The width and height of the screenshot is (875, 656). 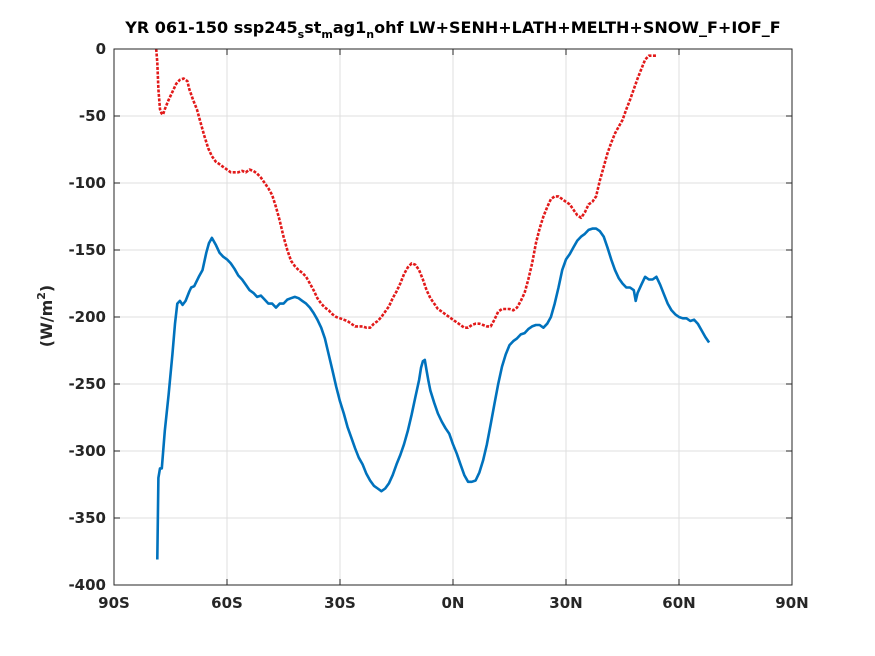 I want to click on x-tick-label: 60S, so click(x=227, y=603).